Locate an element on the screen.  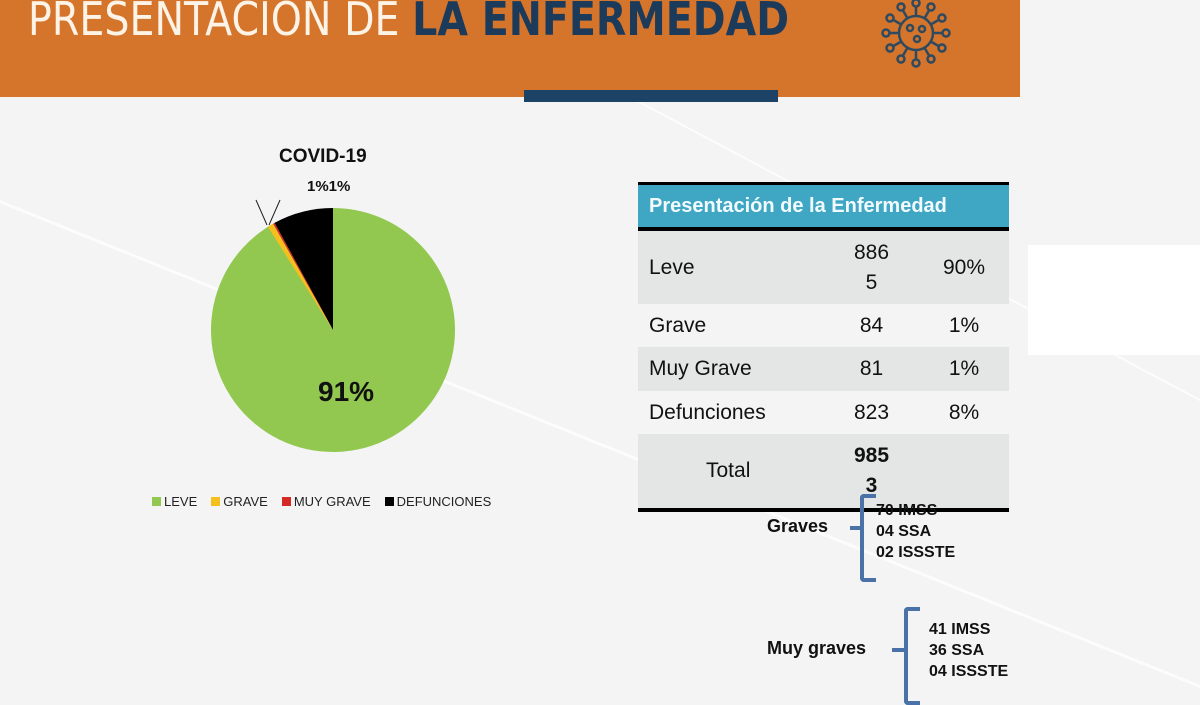
slice-grave is located at coordinates (300, 276).